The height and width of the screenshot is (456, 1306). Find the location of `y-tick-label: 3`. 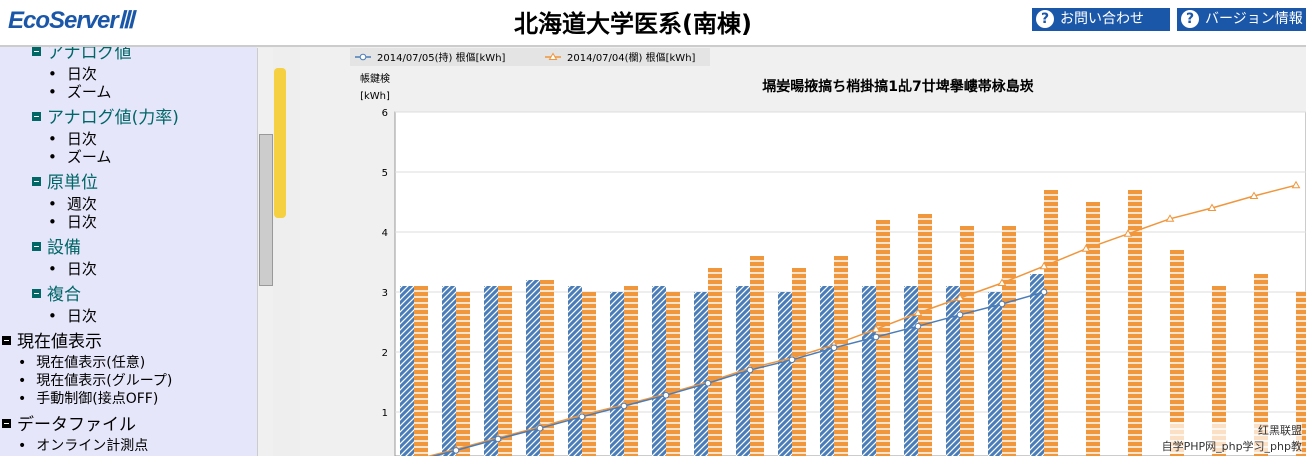

y-tick-label: 3 is located at coordinates (385, 293).